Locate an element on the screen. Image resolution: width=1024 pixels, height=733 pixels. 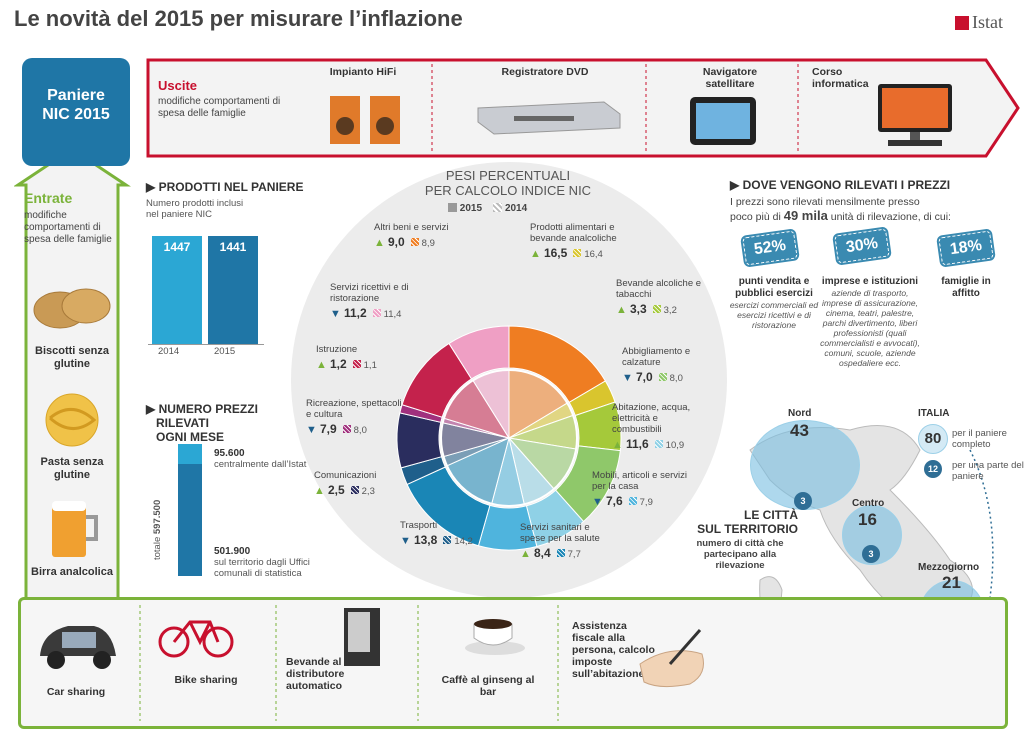
dove-intro-2c: unità di rilevazione, di cui: is located at coordinates (889, 217).